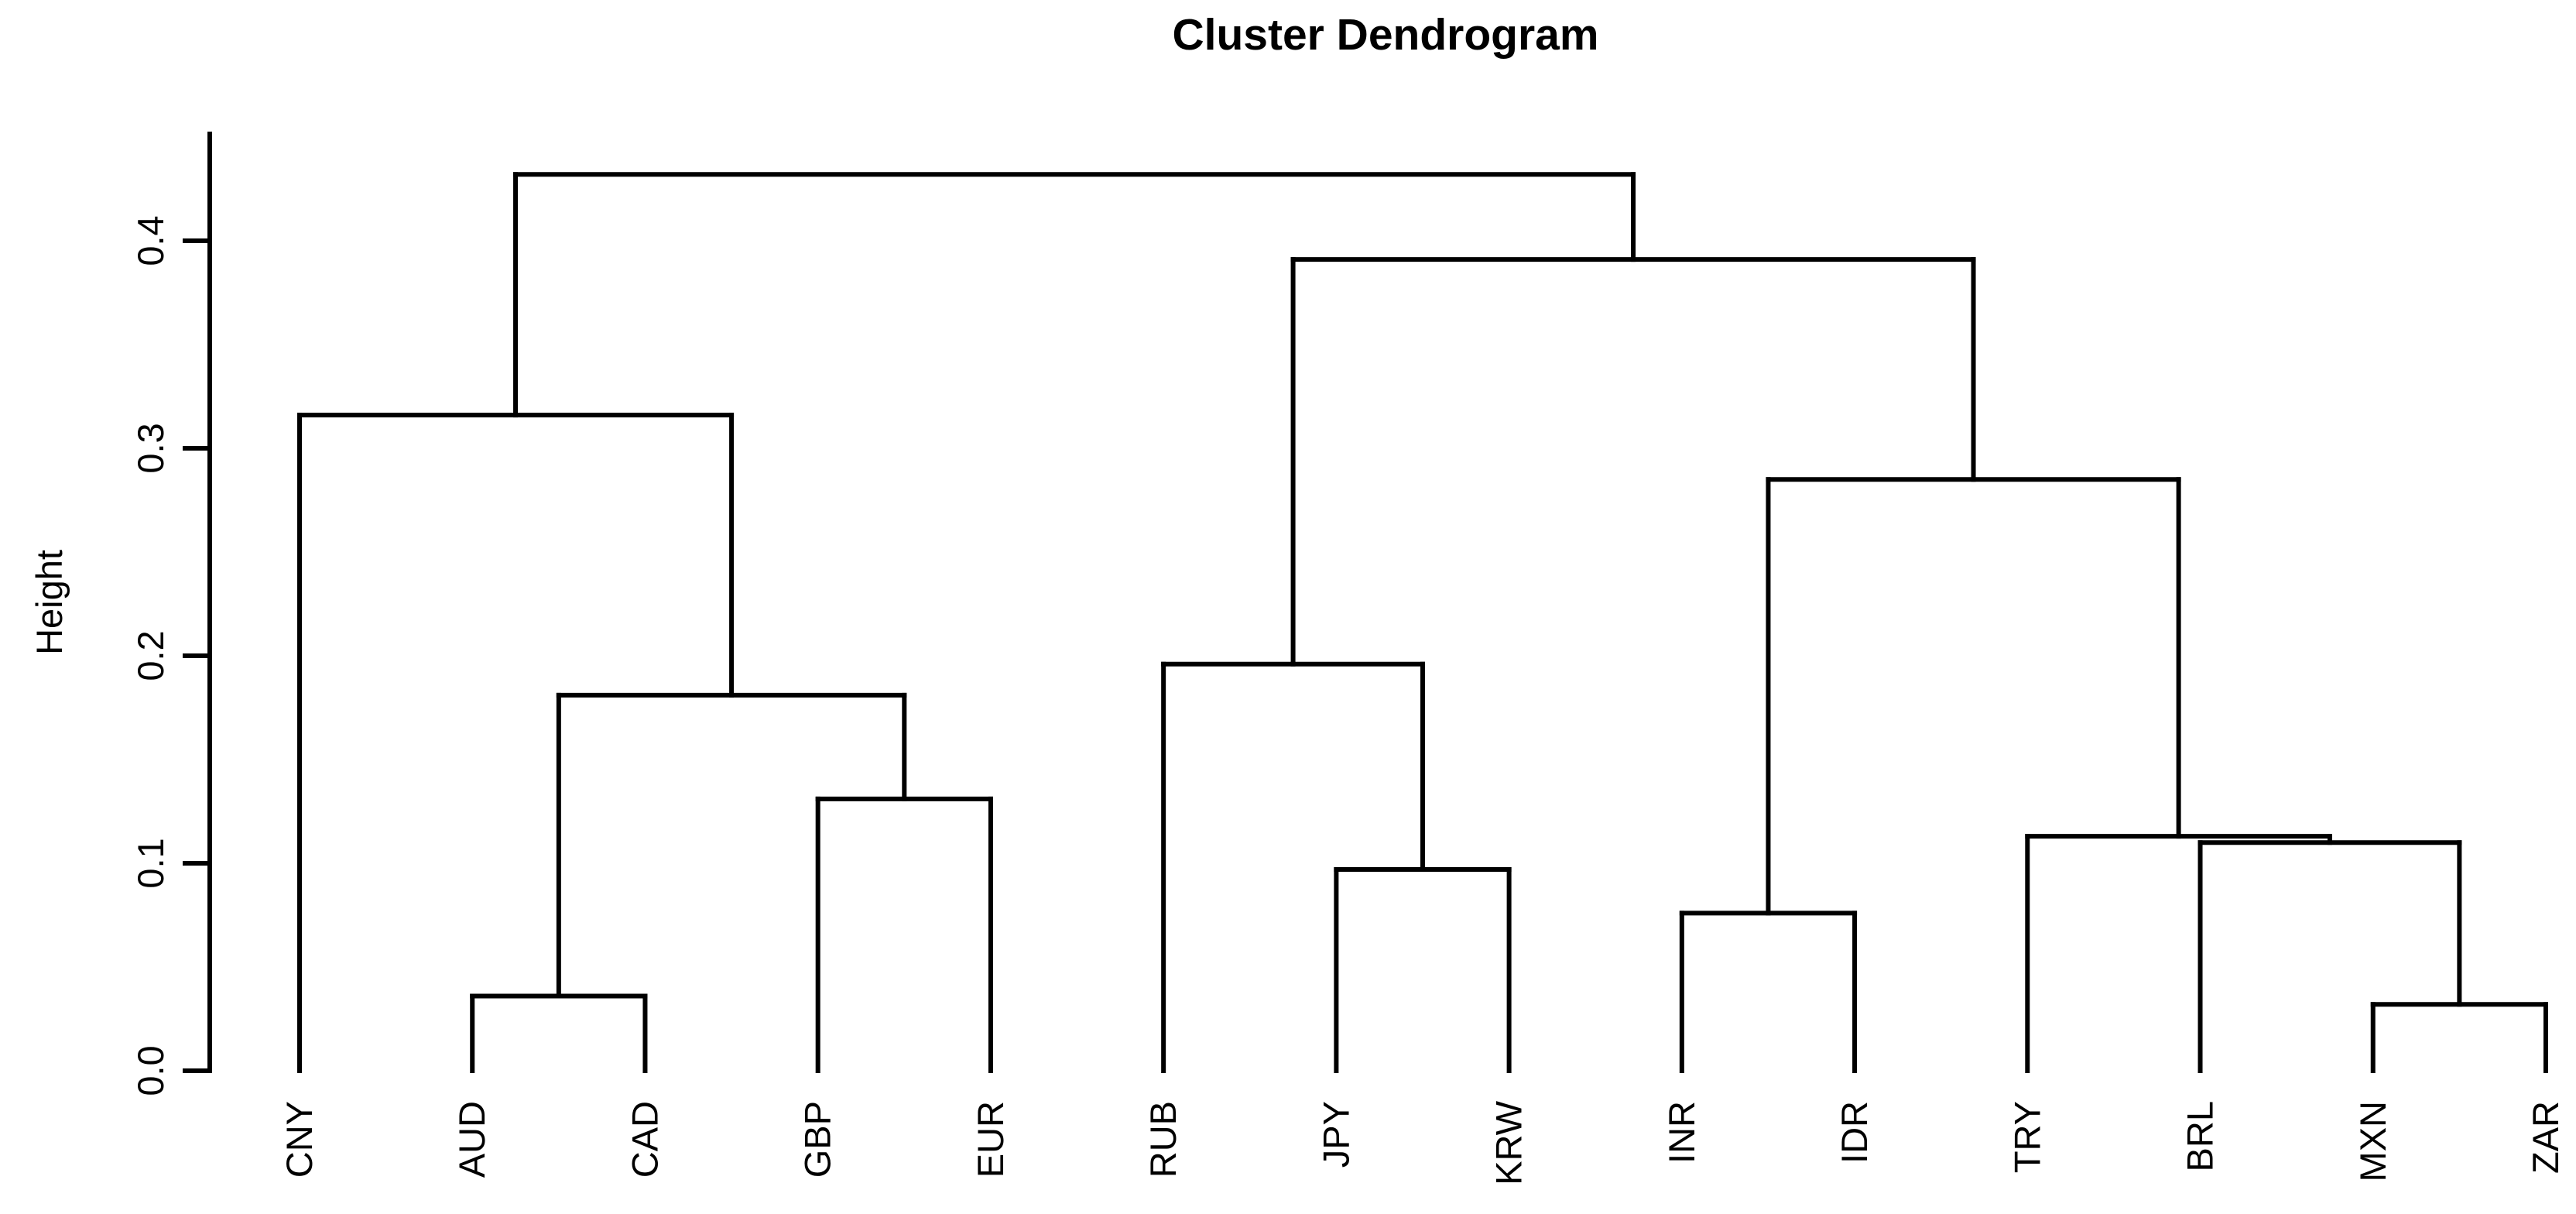 The width and height of the screenshot is (2576, 1214). What do you see at coordinates (150, 655) in the screenshot?
I see `y-axis-tick-label: 0.2` at bounding box center [150, 655].